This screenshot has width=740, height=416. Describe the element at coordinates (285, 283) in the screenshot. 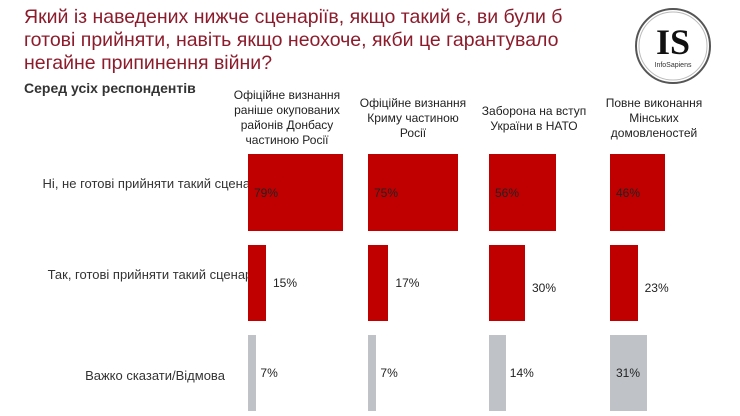

I see `value-label-1-0: 15%` at that location.